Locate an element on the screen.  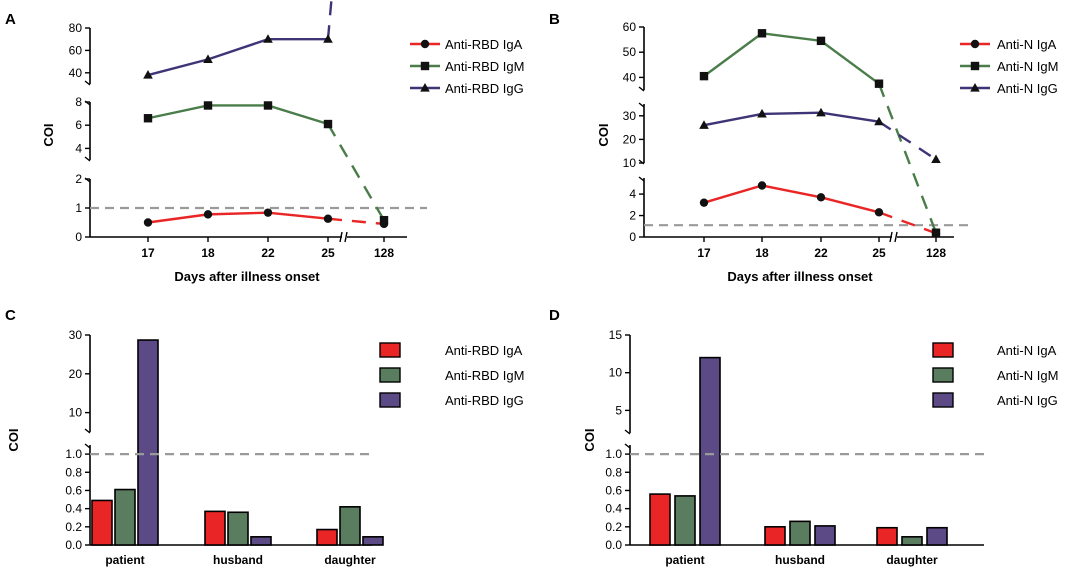
panel-b-y-tick-label: 30 is located at coordinates (630, 116).